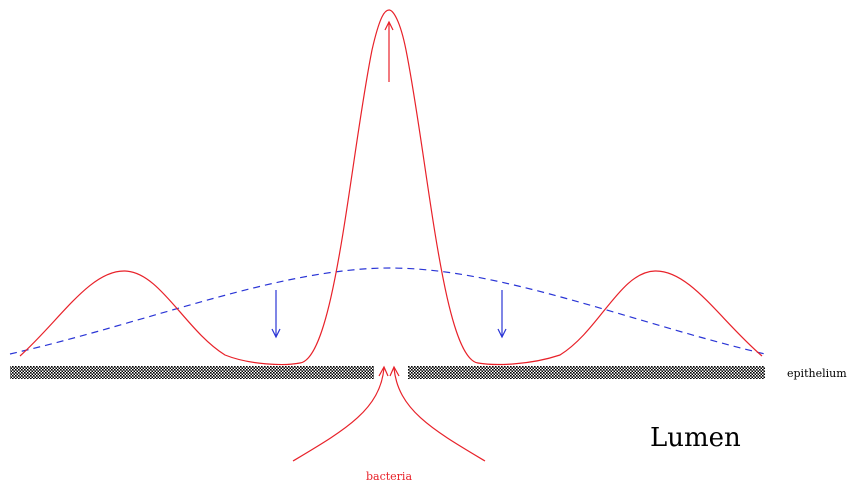 Image resolution: width=856 pixels, height=487 pixels. Describe the element at coordinates (389, 51) in the screenshot. I see `peak-up-arrow` at that location.